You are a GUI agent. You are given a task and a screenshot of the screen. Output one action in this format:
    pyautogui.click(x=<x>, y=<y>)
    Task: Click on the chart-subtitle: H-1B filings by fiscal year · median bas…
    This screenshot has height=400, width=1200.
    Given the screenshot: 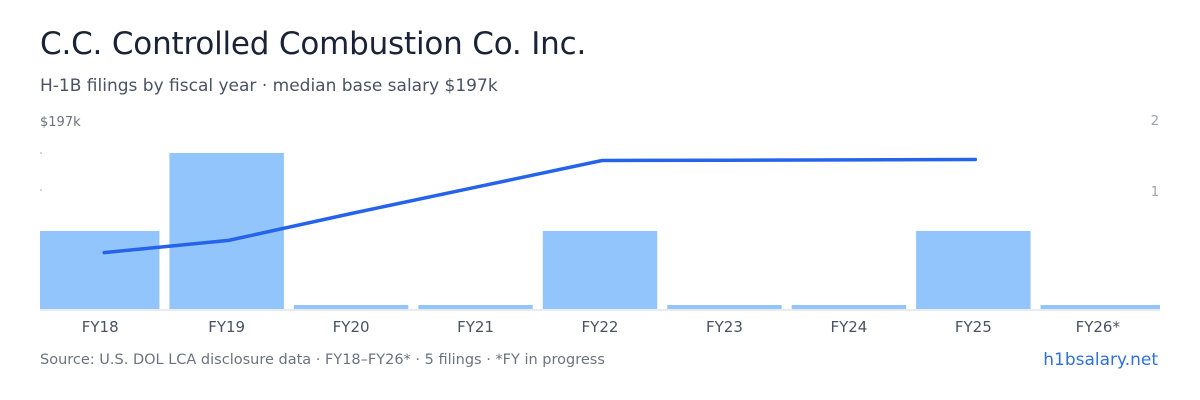 What is the action you would take?
    pyautogui.click(x=269, y=86)
    